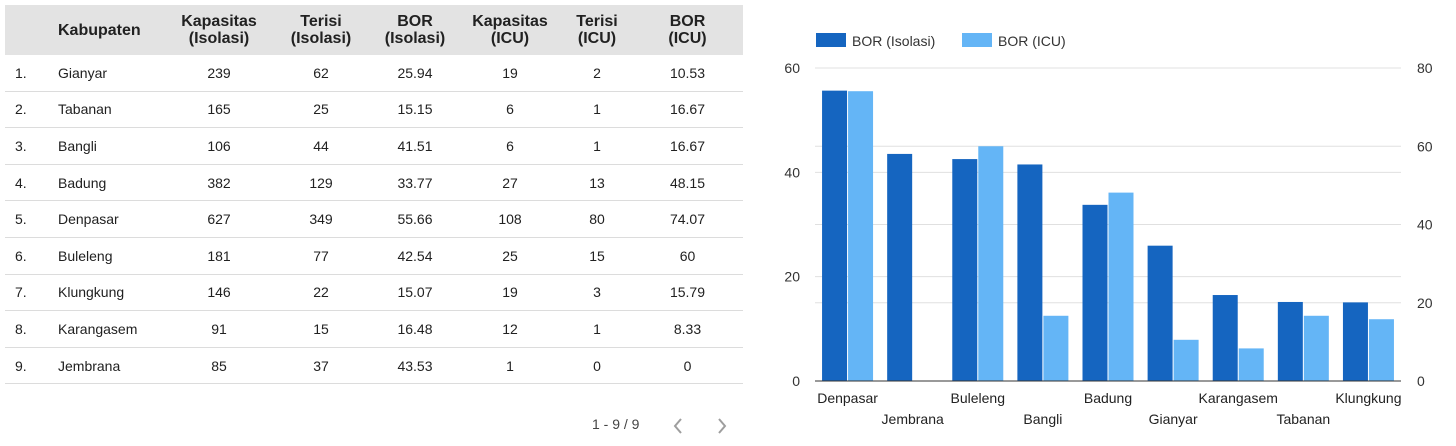 This screenshot has width=1456, height=446. Describe the element at coordinates (792, 172) in the screenshot. I see `y-left-tick-label: 40` at that location.